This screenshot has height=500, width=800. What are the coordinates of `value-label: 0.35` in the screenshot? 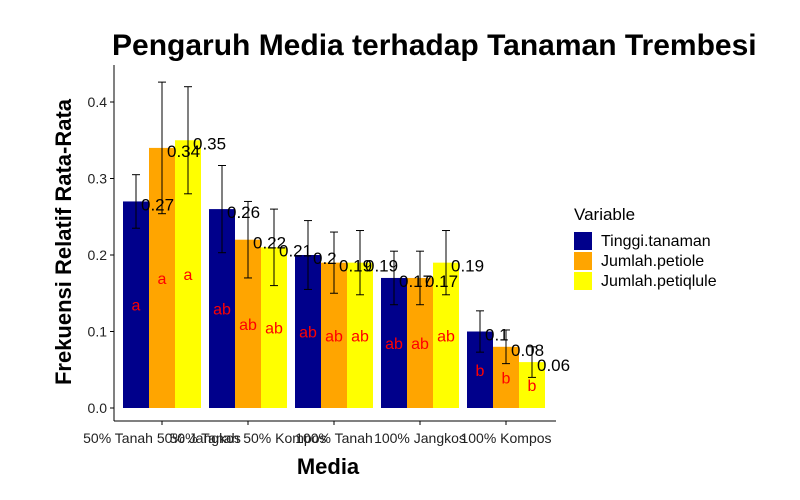 It's located at (209, 143).